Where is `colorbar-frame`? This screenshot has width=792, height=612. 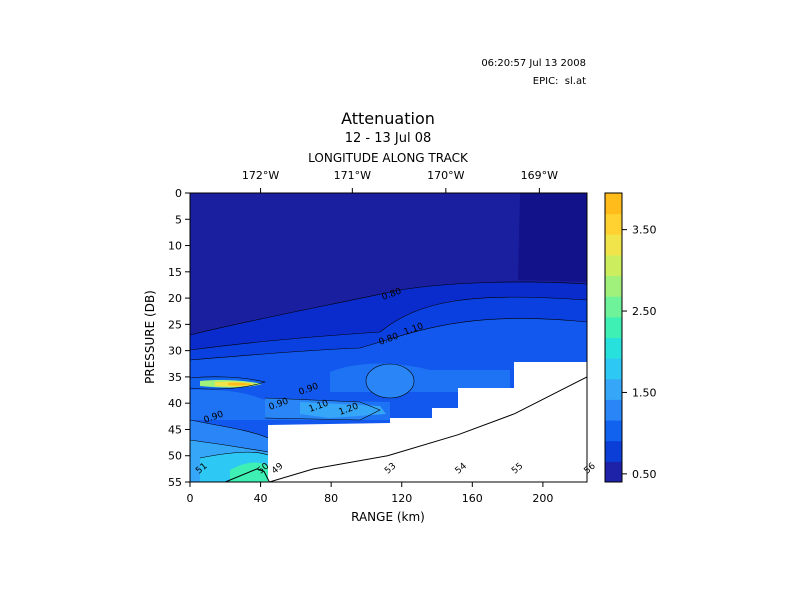 colorbar-frame is located at coordinates (613, 337).